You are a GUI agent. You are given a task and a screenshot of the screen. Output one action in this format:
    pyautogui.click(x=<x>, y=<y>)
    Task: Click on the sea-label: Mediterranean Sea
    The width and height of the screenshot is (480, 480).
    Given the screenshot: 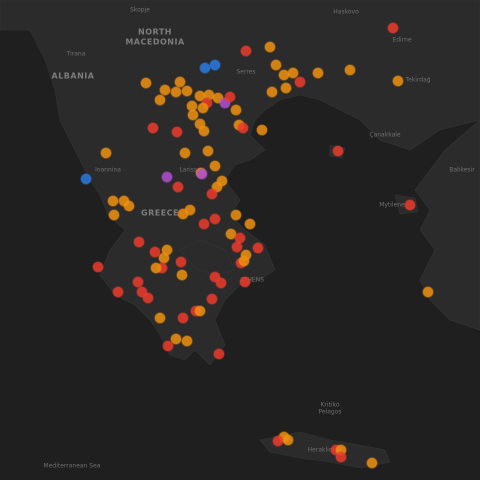 What is the action you would take?
    pyautogui.click(x=72, y=466)
    